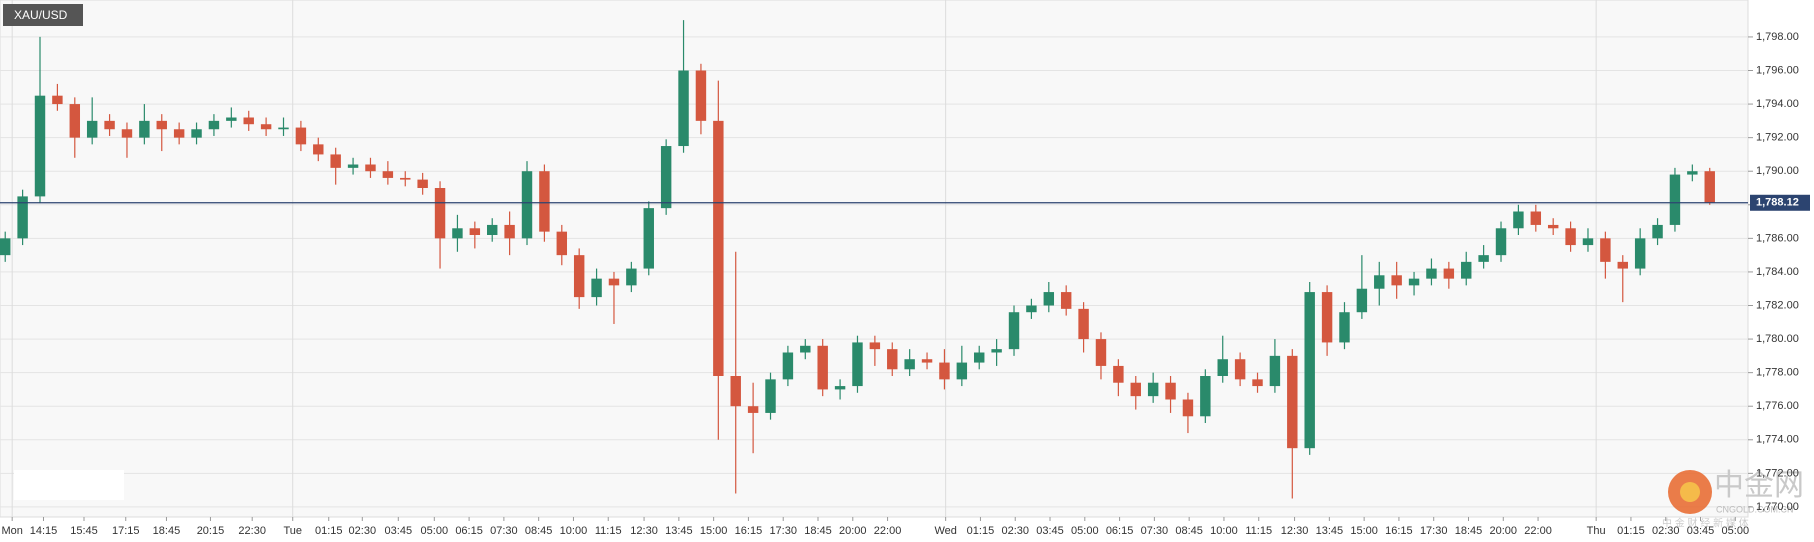  Describe the element at coordinates (211, 531) in the screenshot. I see `x-tick-label: 20:15` at that location.